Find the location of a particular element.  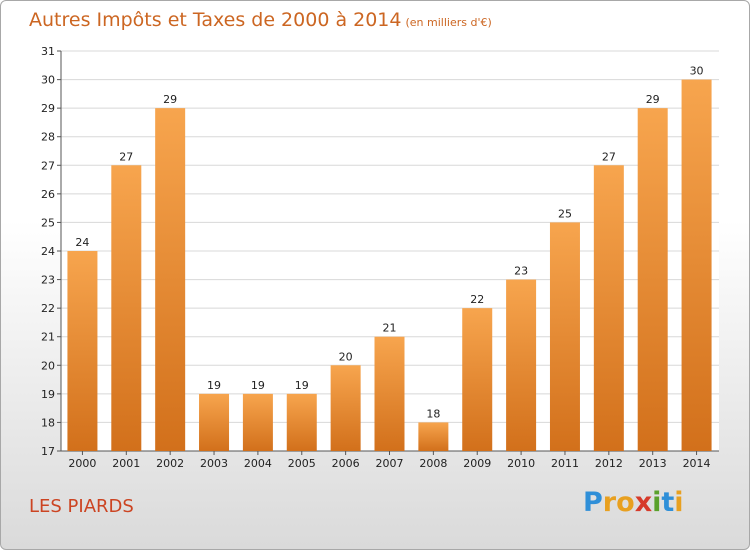

bar-value-label: 24 is located at coordinates (82, 242).